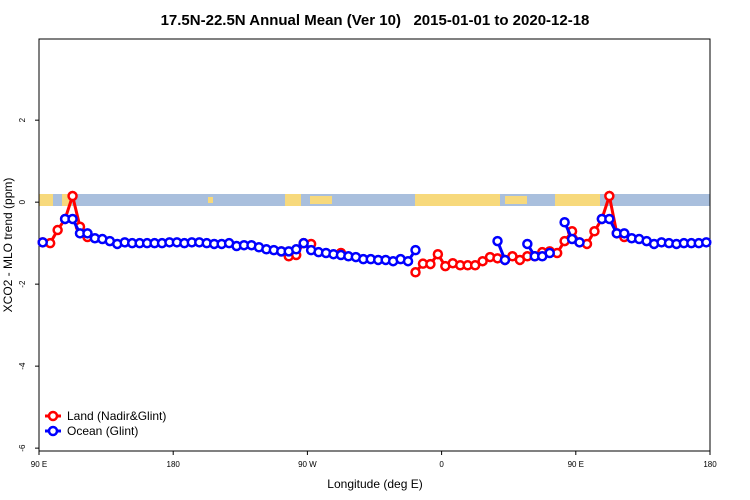 The width and height of the screenshot is (750, 500). I want to click on legend-label: Ocean (Glint), so click(102, 431).